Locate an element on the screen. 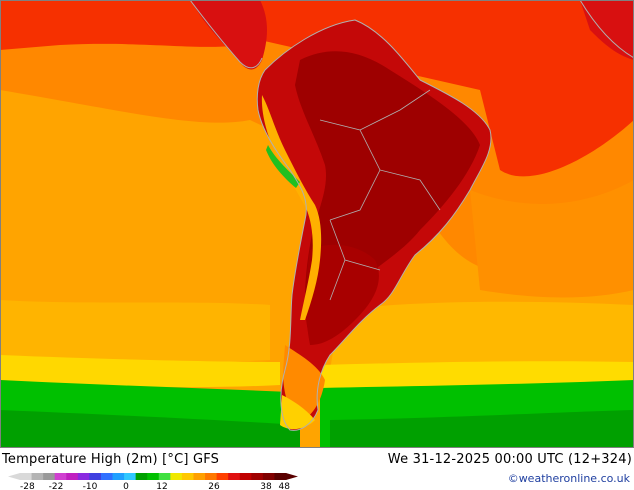 This screenshot has width=634, height=490. credit-link: ©weatheronline.co.uk is located at coordinates (568, 478).